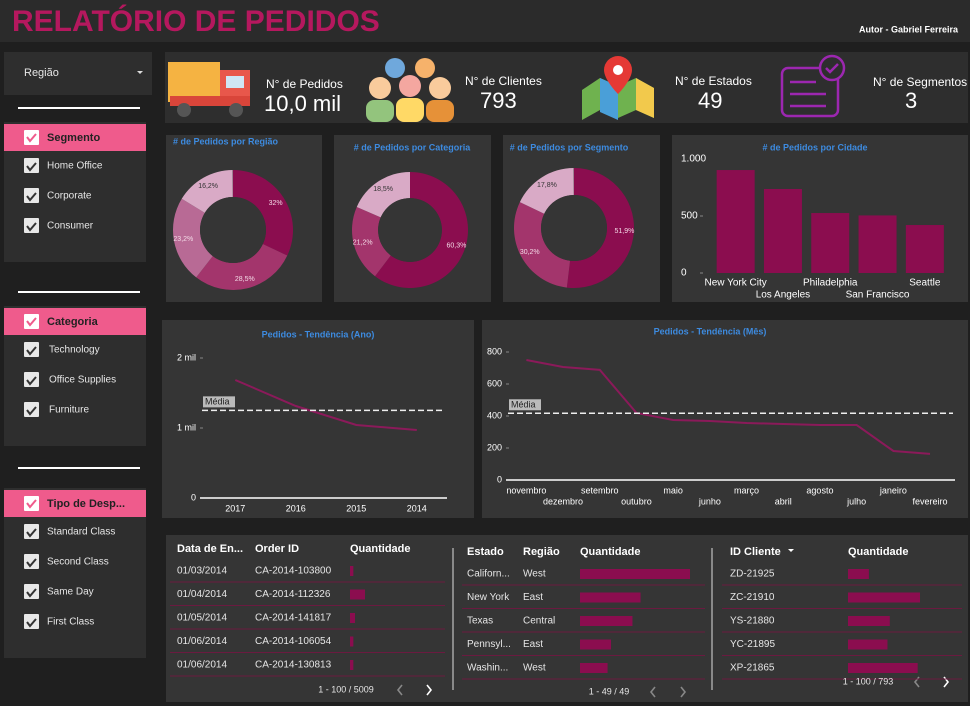  Describe the element at coordinates (485, 21) in the screenshot. I see `header-bar` at that location.